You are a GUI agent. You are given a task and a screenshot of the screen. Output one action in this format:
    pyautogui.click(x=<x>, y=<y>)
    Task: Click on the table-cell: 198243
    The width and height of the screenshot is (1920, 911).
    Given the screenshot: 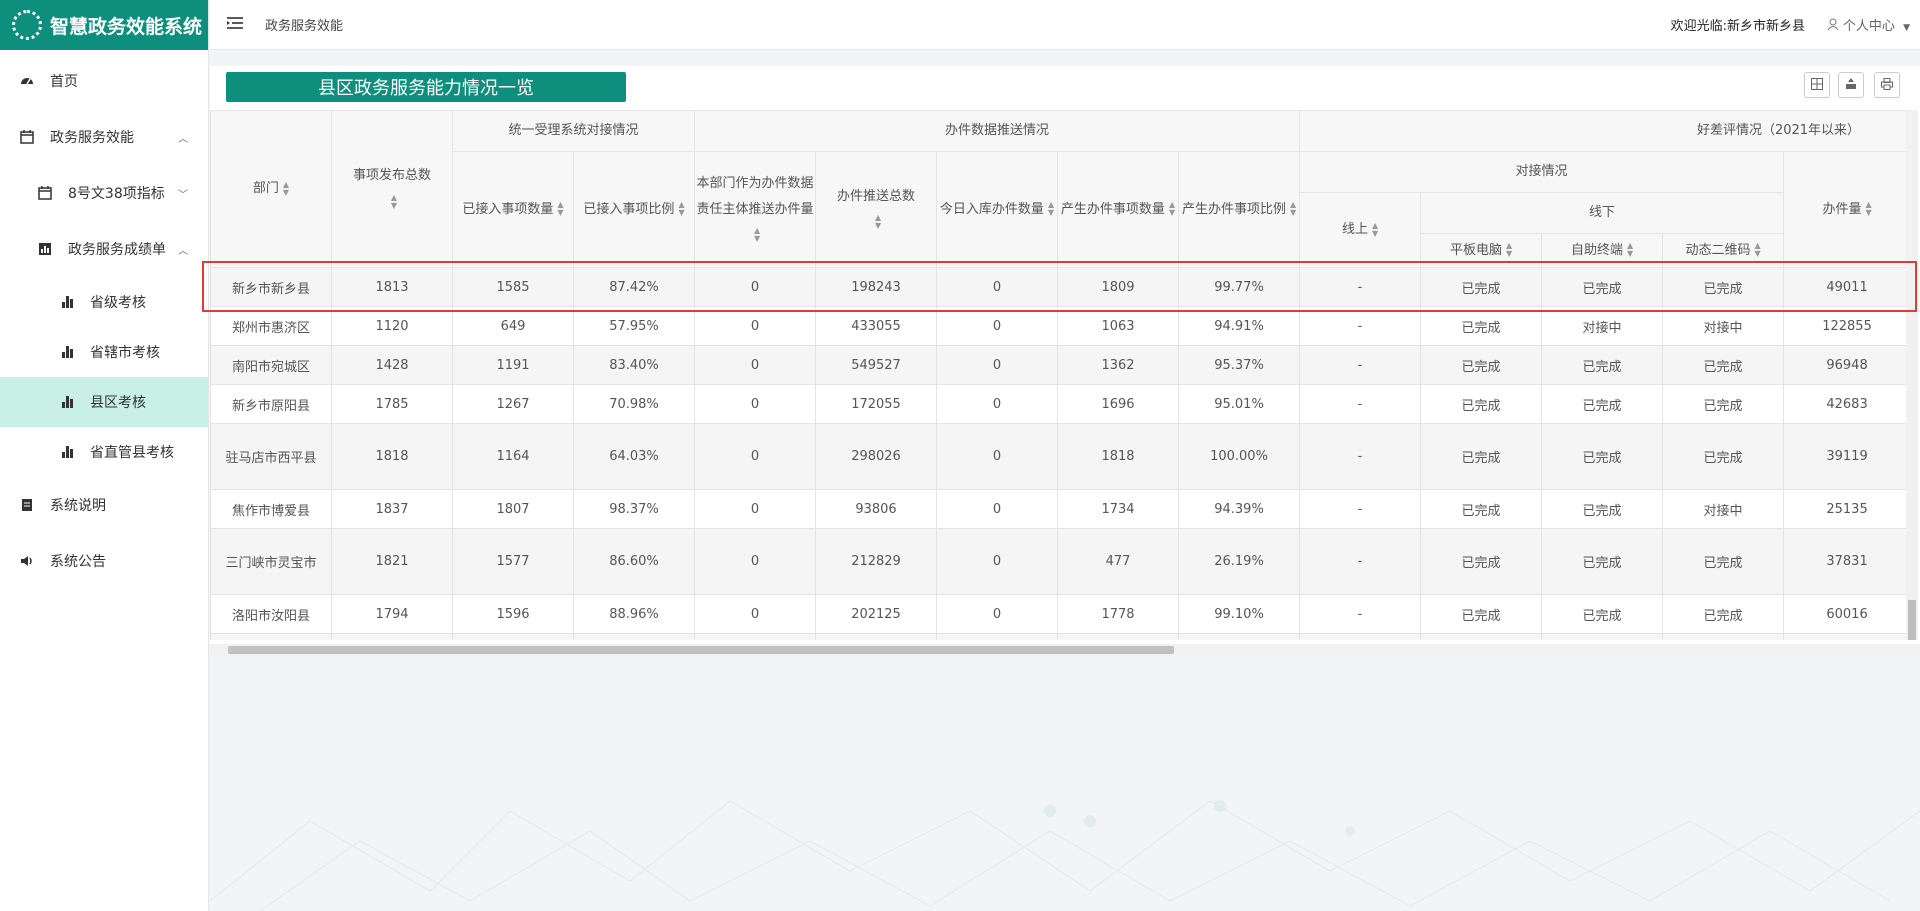 What is the action you would take?
    pyautogui.click(x=876, y=287)
    